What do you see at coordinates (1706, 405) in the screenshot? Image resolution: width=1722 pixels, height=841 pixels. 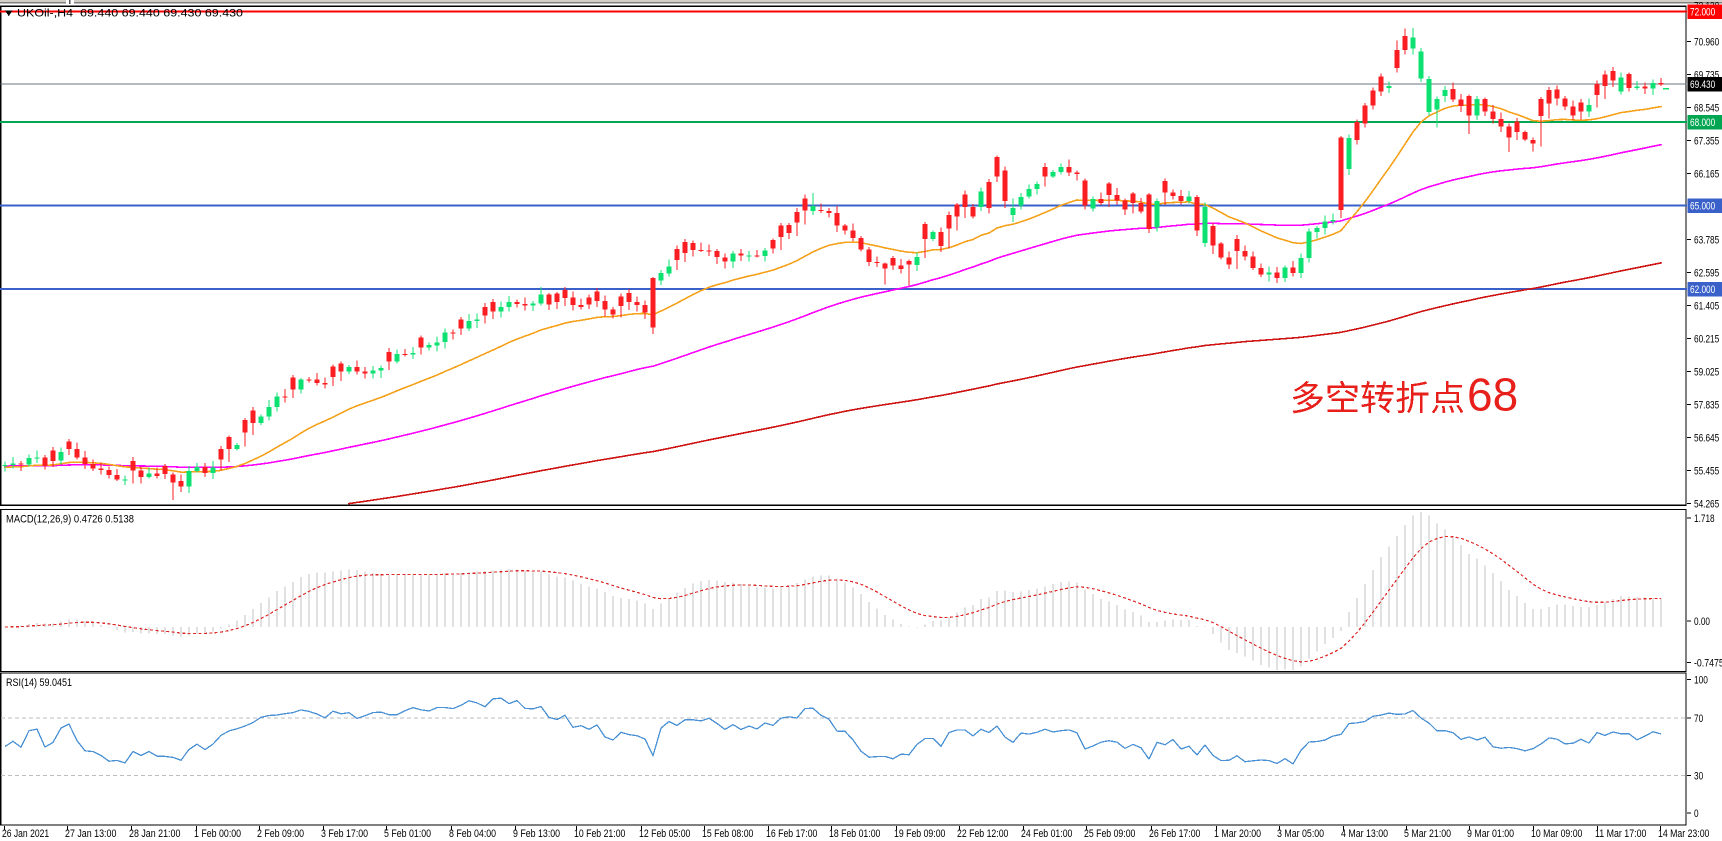 I see `svg-text: 57.835` at bounding box center [1706, 405].